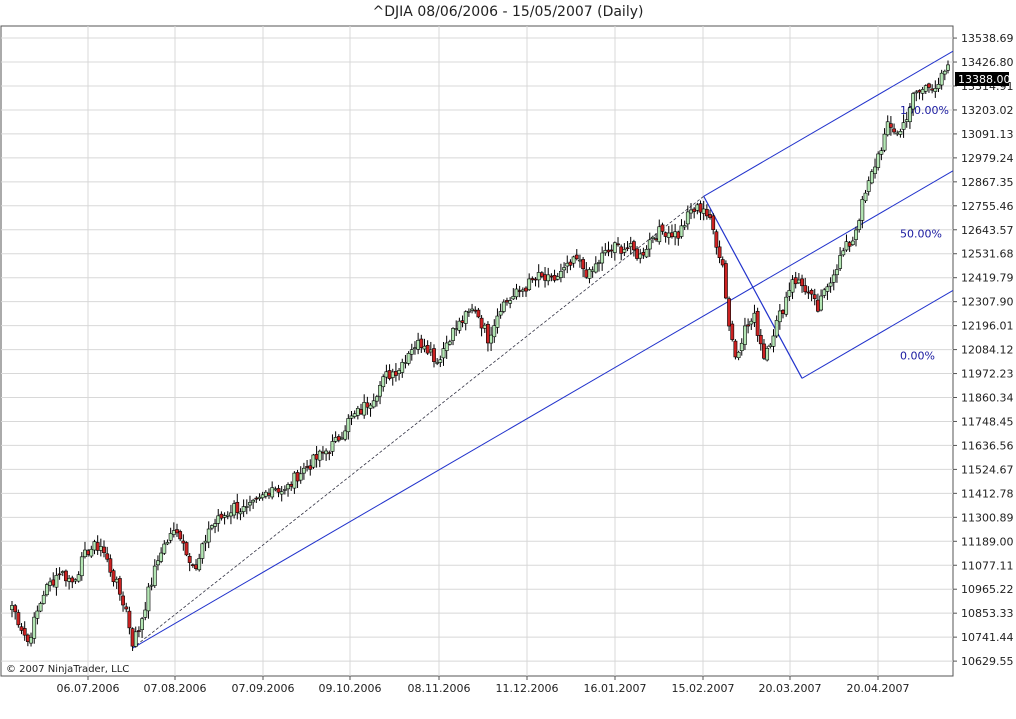  What do you see at coordinates (987, 445) in the screenshot?
I see `y-tick-label: 11636.56` at bounding box center [987, 445].